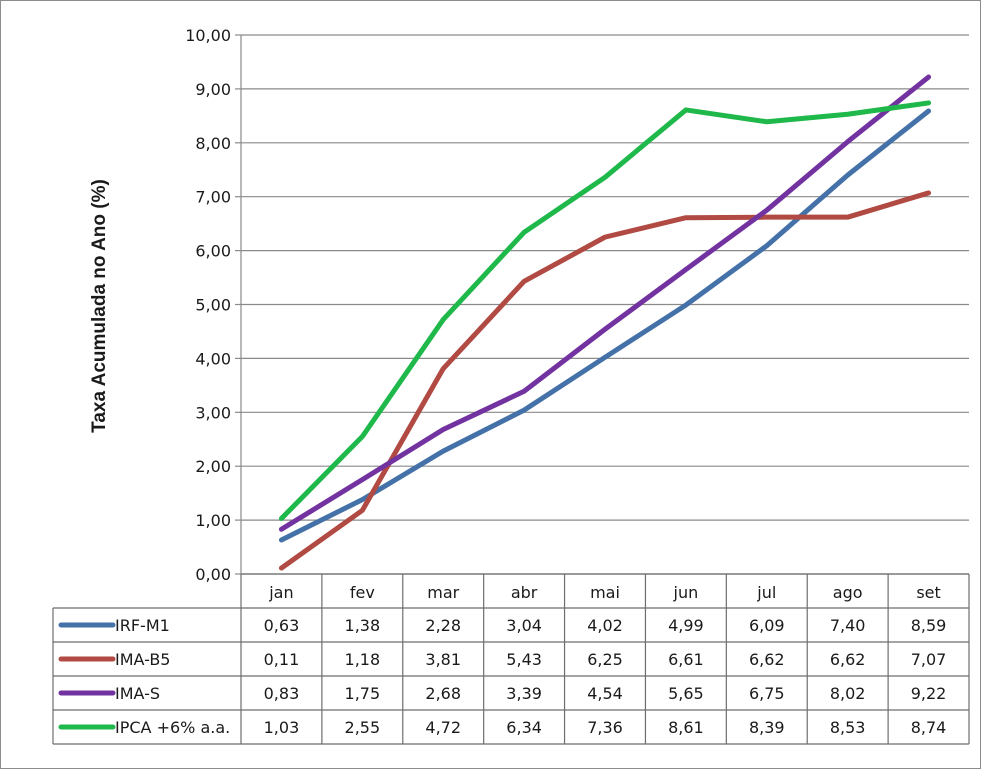 The width and height of the screenshot is (981, 770). Describe the element at coordinates (213, 305) in the screenshot. I see `y-tick-label: 5,00` at that location.